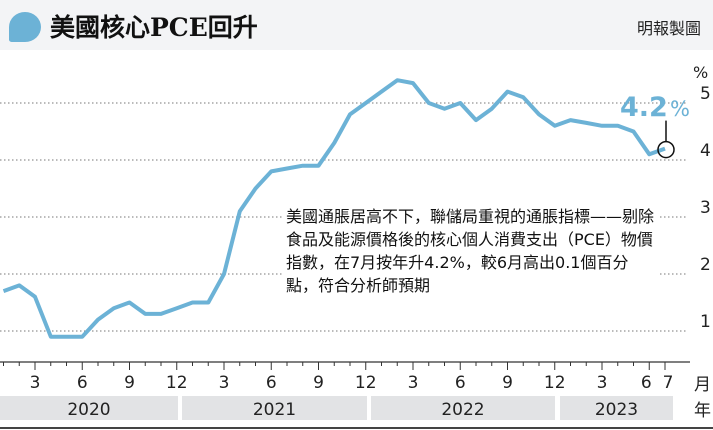 The image size is (713, 430). Describe the element at coordinates (680, 109) in the screenshot. I see `highlight-unit-label: %` at that location.